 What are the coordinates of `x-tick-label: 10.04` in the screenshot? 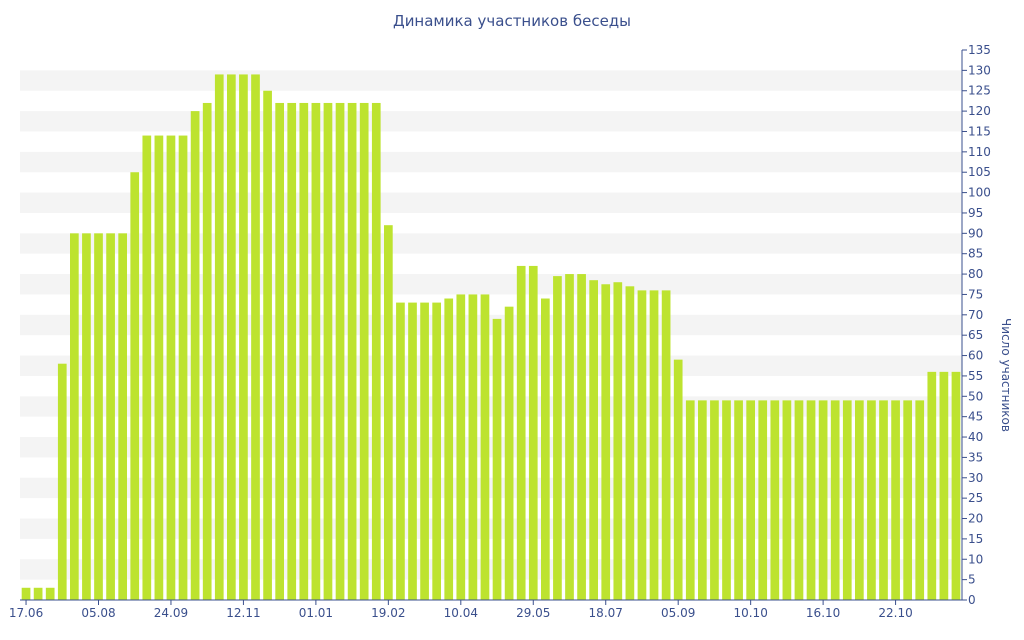 It's located at (461, 613).